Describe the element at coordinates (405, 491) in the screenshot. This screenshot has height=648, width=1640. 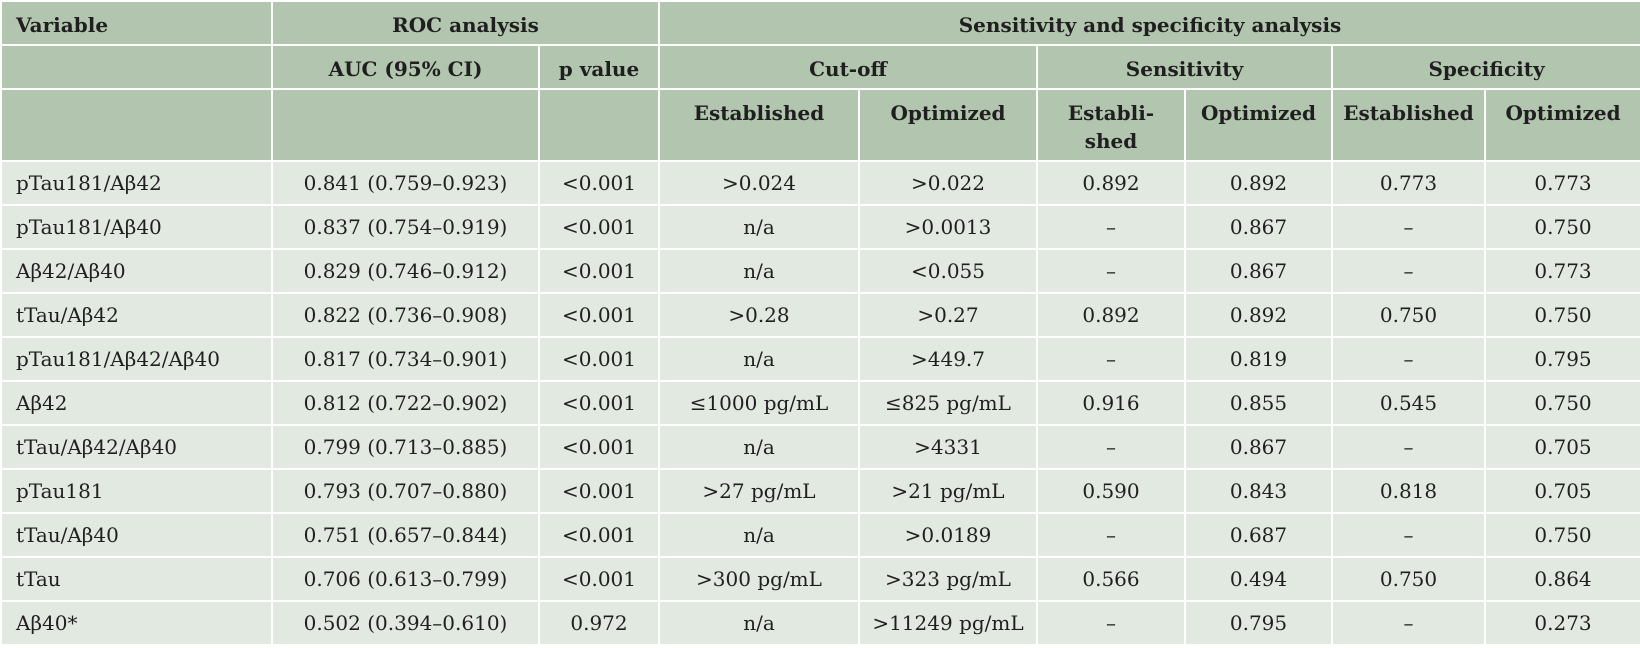
I see `cell-auc: 0.793 (0.707–0.880)` at that location.